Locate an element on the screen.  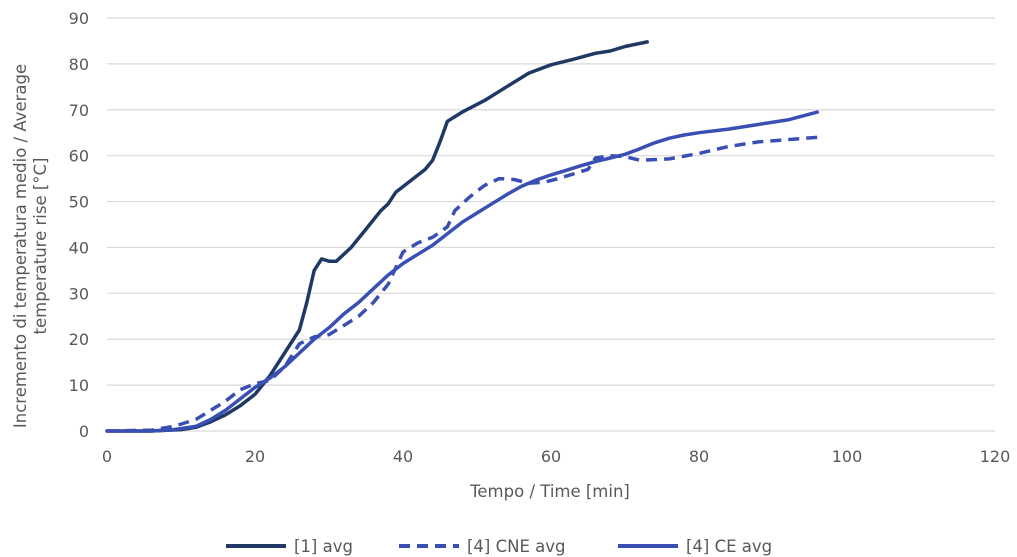
x-tick-label: 0 is located at coordinates (107, 456).